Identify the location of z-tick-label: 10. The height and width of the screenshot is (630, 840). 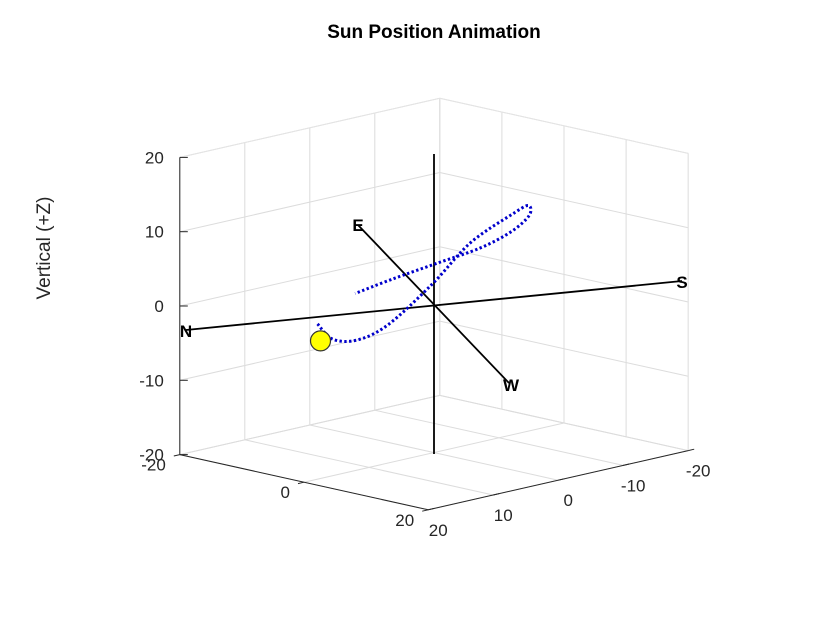
(154, 232).